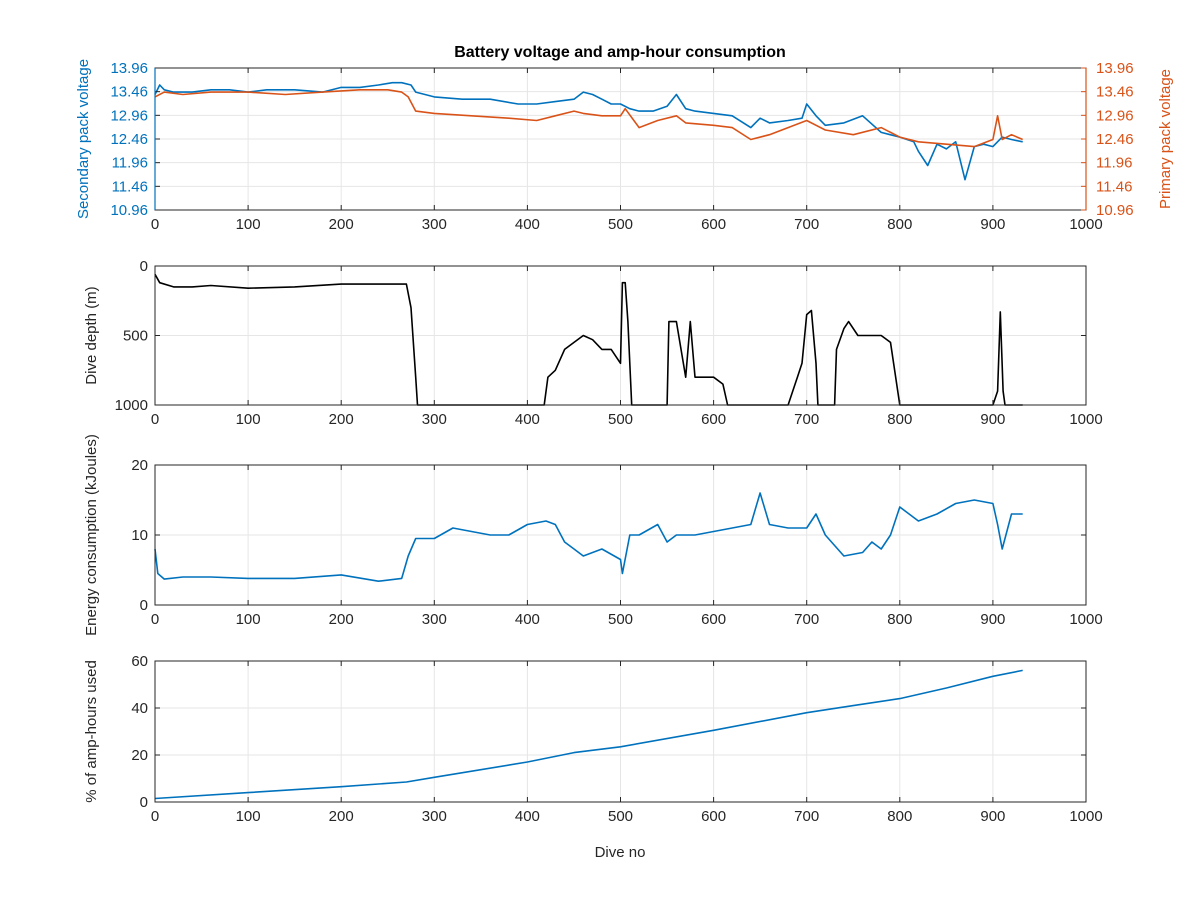  Describe the element at coordinates (1115, 115) in the screenshot. I see `voltage-right-ytick-label: 12.96` at that location.